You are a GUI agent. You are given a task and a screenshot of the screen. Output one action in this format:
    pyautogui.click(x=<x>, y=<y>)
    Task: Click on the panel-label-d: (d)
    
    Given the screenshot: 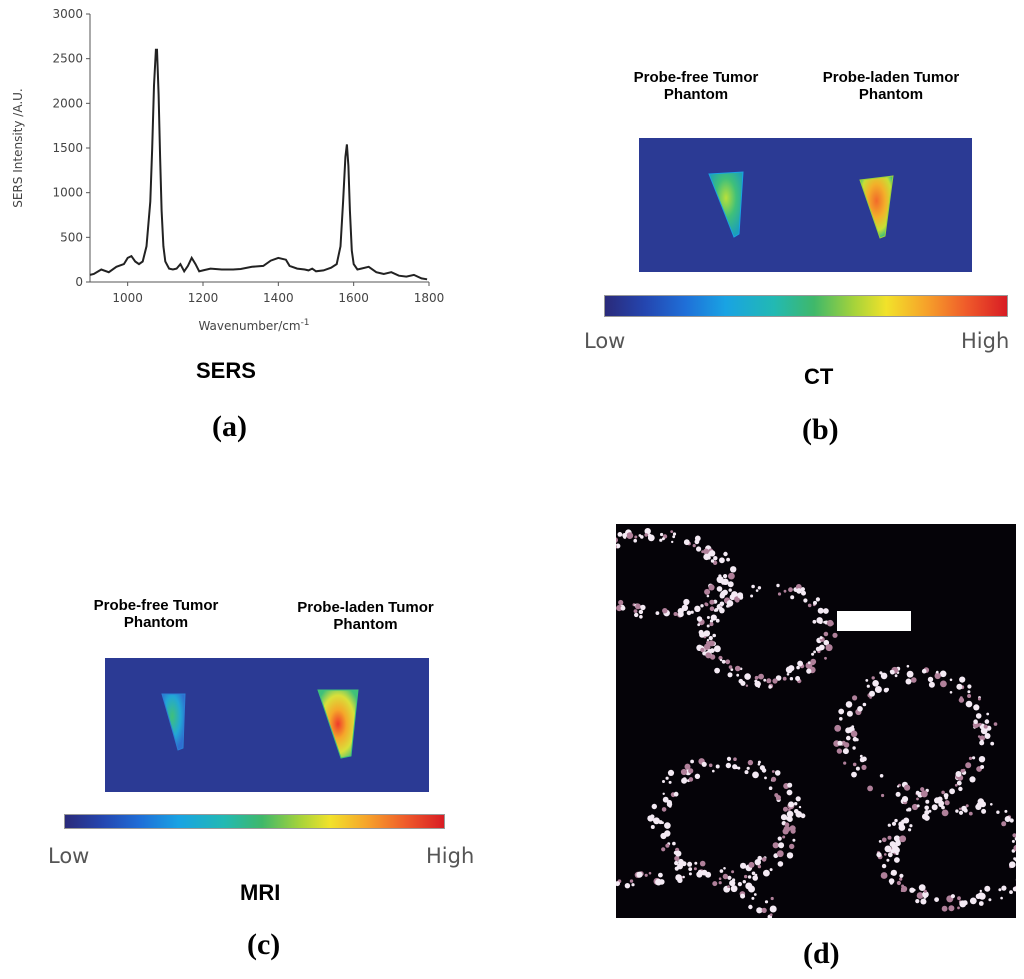 What is the action you would take?
    pyautogui.click(x=821, y=953)
    